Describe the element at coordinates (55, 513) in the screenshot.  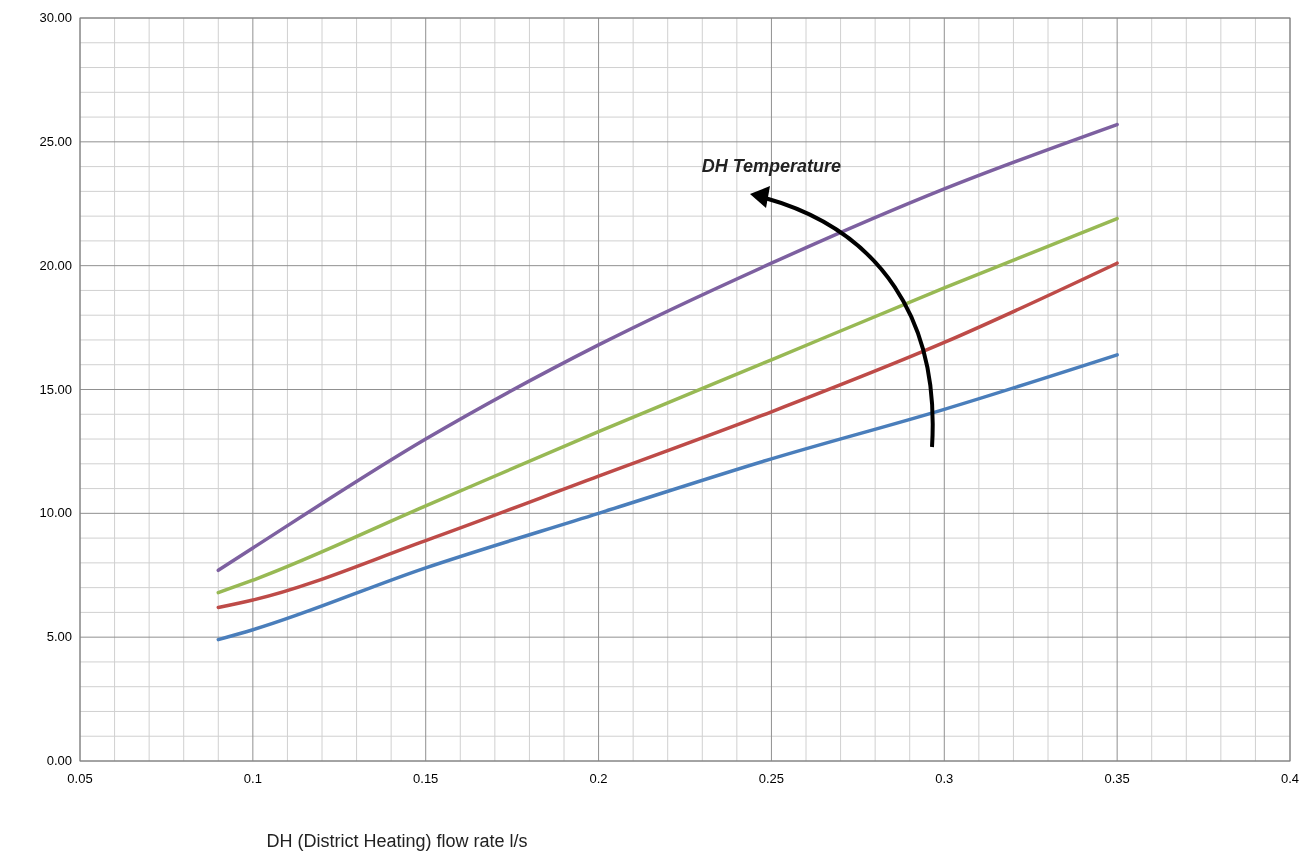
I see `y-tick-label: 10.00` at that location.